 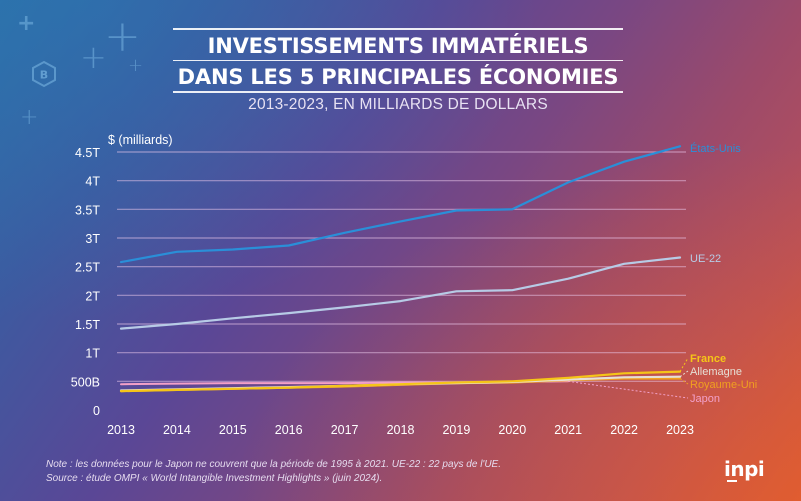 What do you see at coordinates (345, 430) in the screenshot?
I see `x-tick-label: 2017` at bounding box center [345, 430].